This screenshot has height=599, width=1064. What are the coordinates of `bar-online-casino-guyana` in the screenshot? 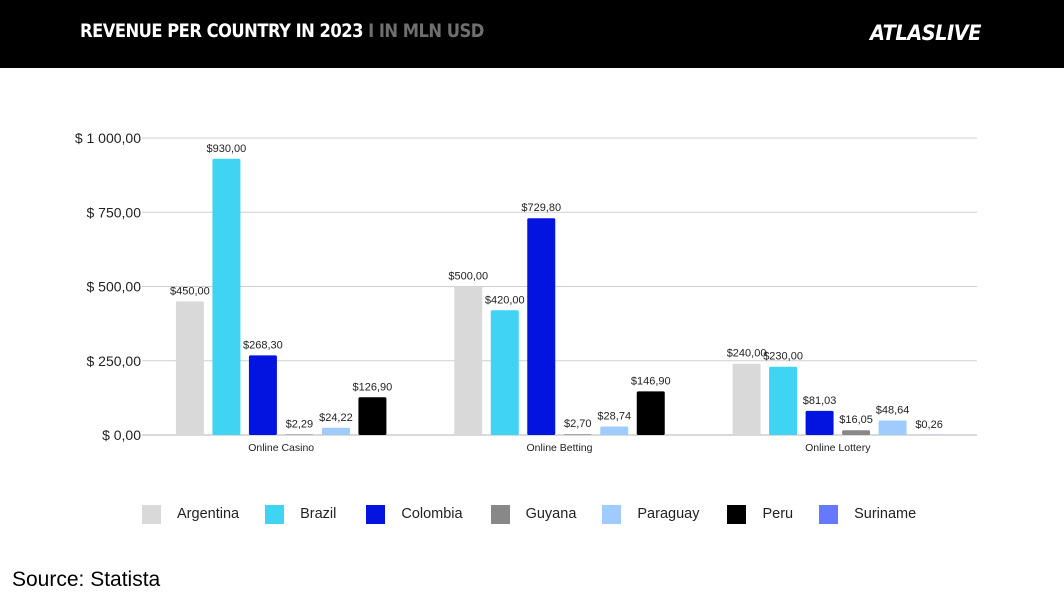 It's located at (299, 434).